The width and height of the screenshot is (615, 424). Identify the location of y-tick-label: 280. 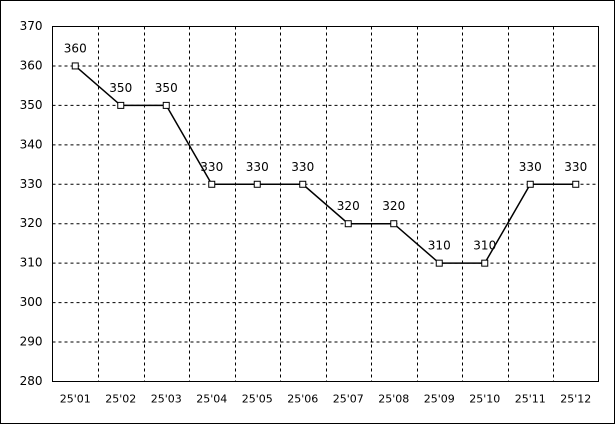
(31, 381).